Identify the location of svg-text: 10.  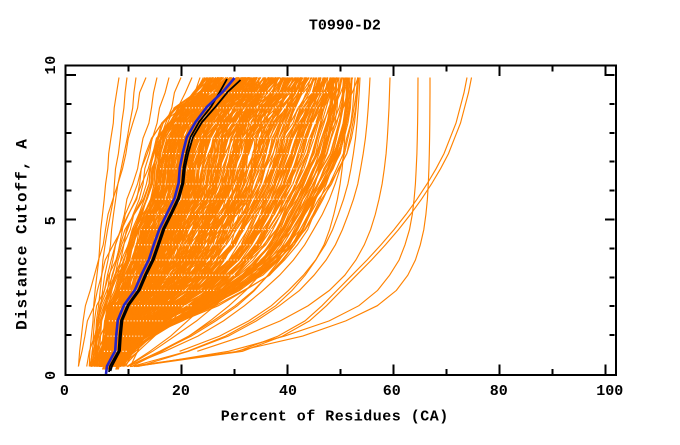
(51, 65).